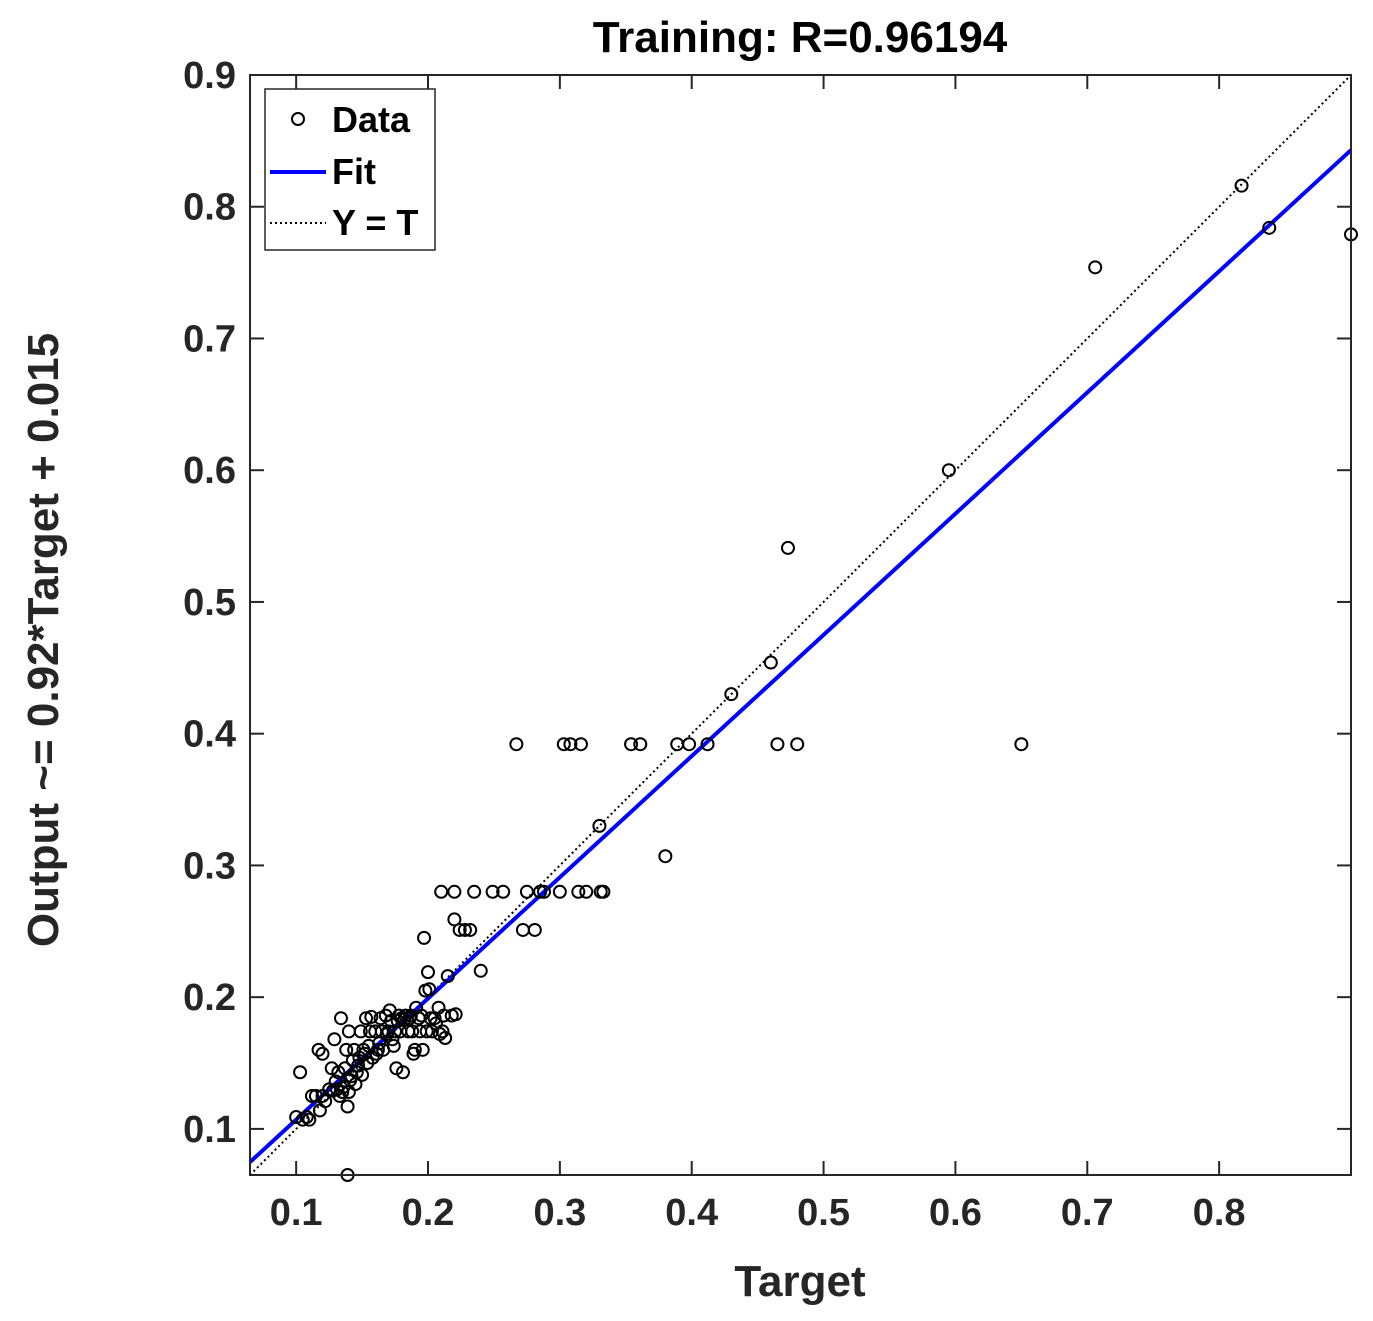 This screenshot has width=1373, height=1321. What do you see at coordinates (428, 1213) in the screenshot?
I see `x-tick-label: 0.2` at bounding box center [428, 1213].